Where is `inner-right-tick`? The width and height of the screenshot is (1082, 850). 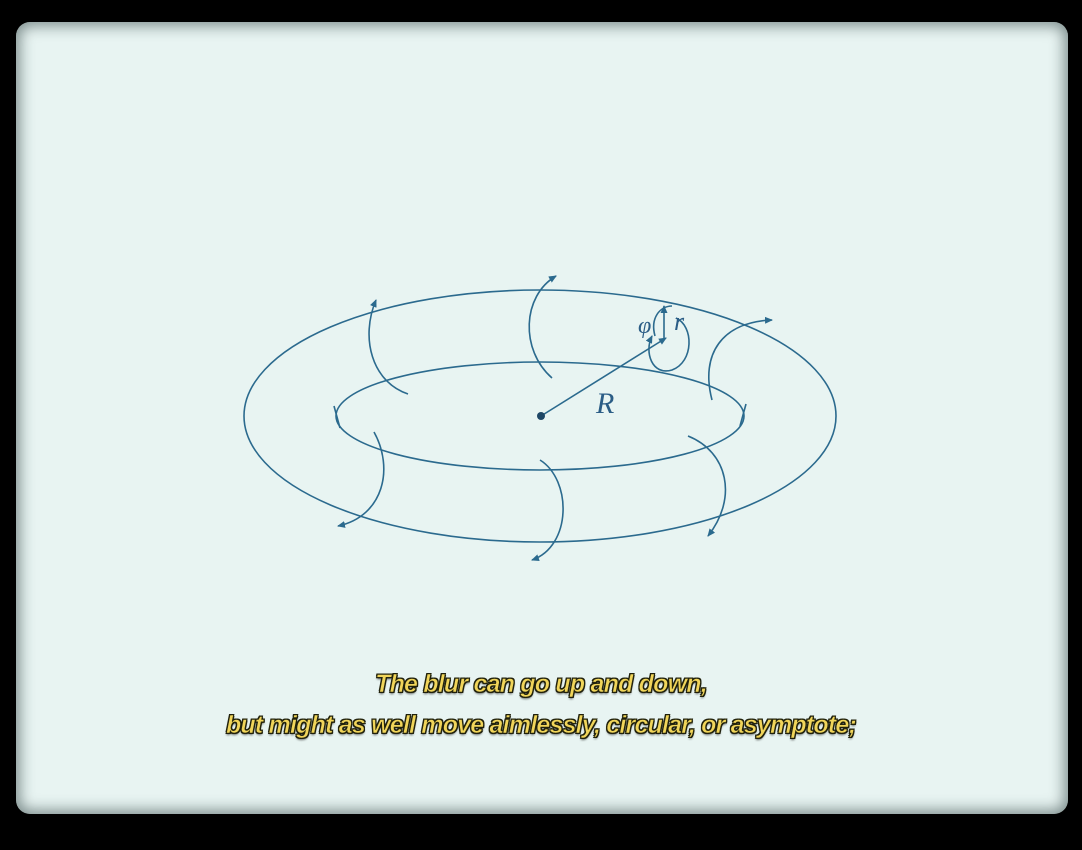
inner-right-tick is located at coordinates (743, 415).